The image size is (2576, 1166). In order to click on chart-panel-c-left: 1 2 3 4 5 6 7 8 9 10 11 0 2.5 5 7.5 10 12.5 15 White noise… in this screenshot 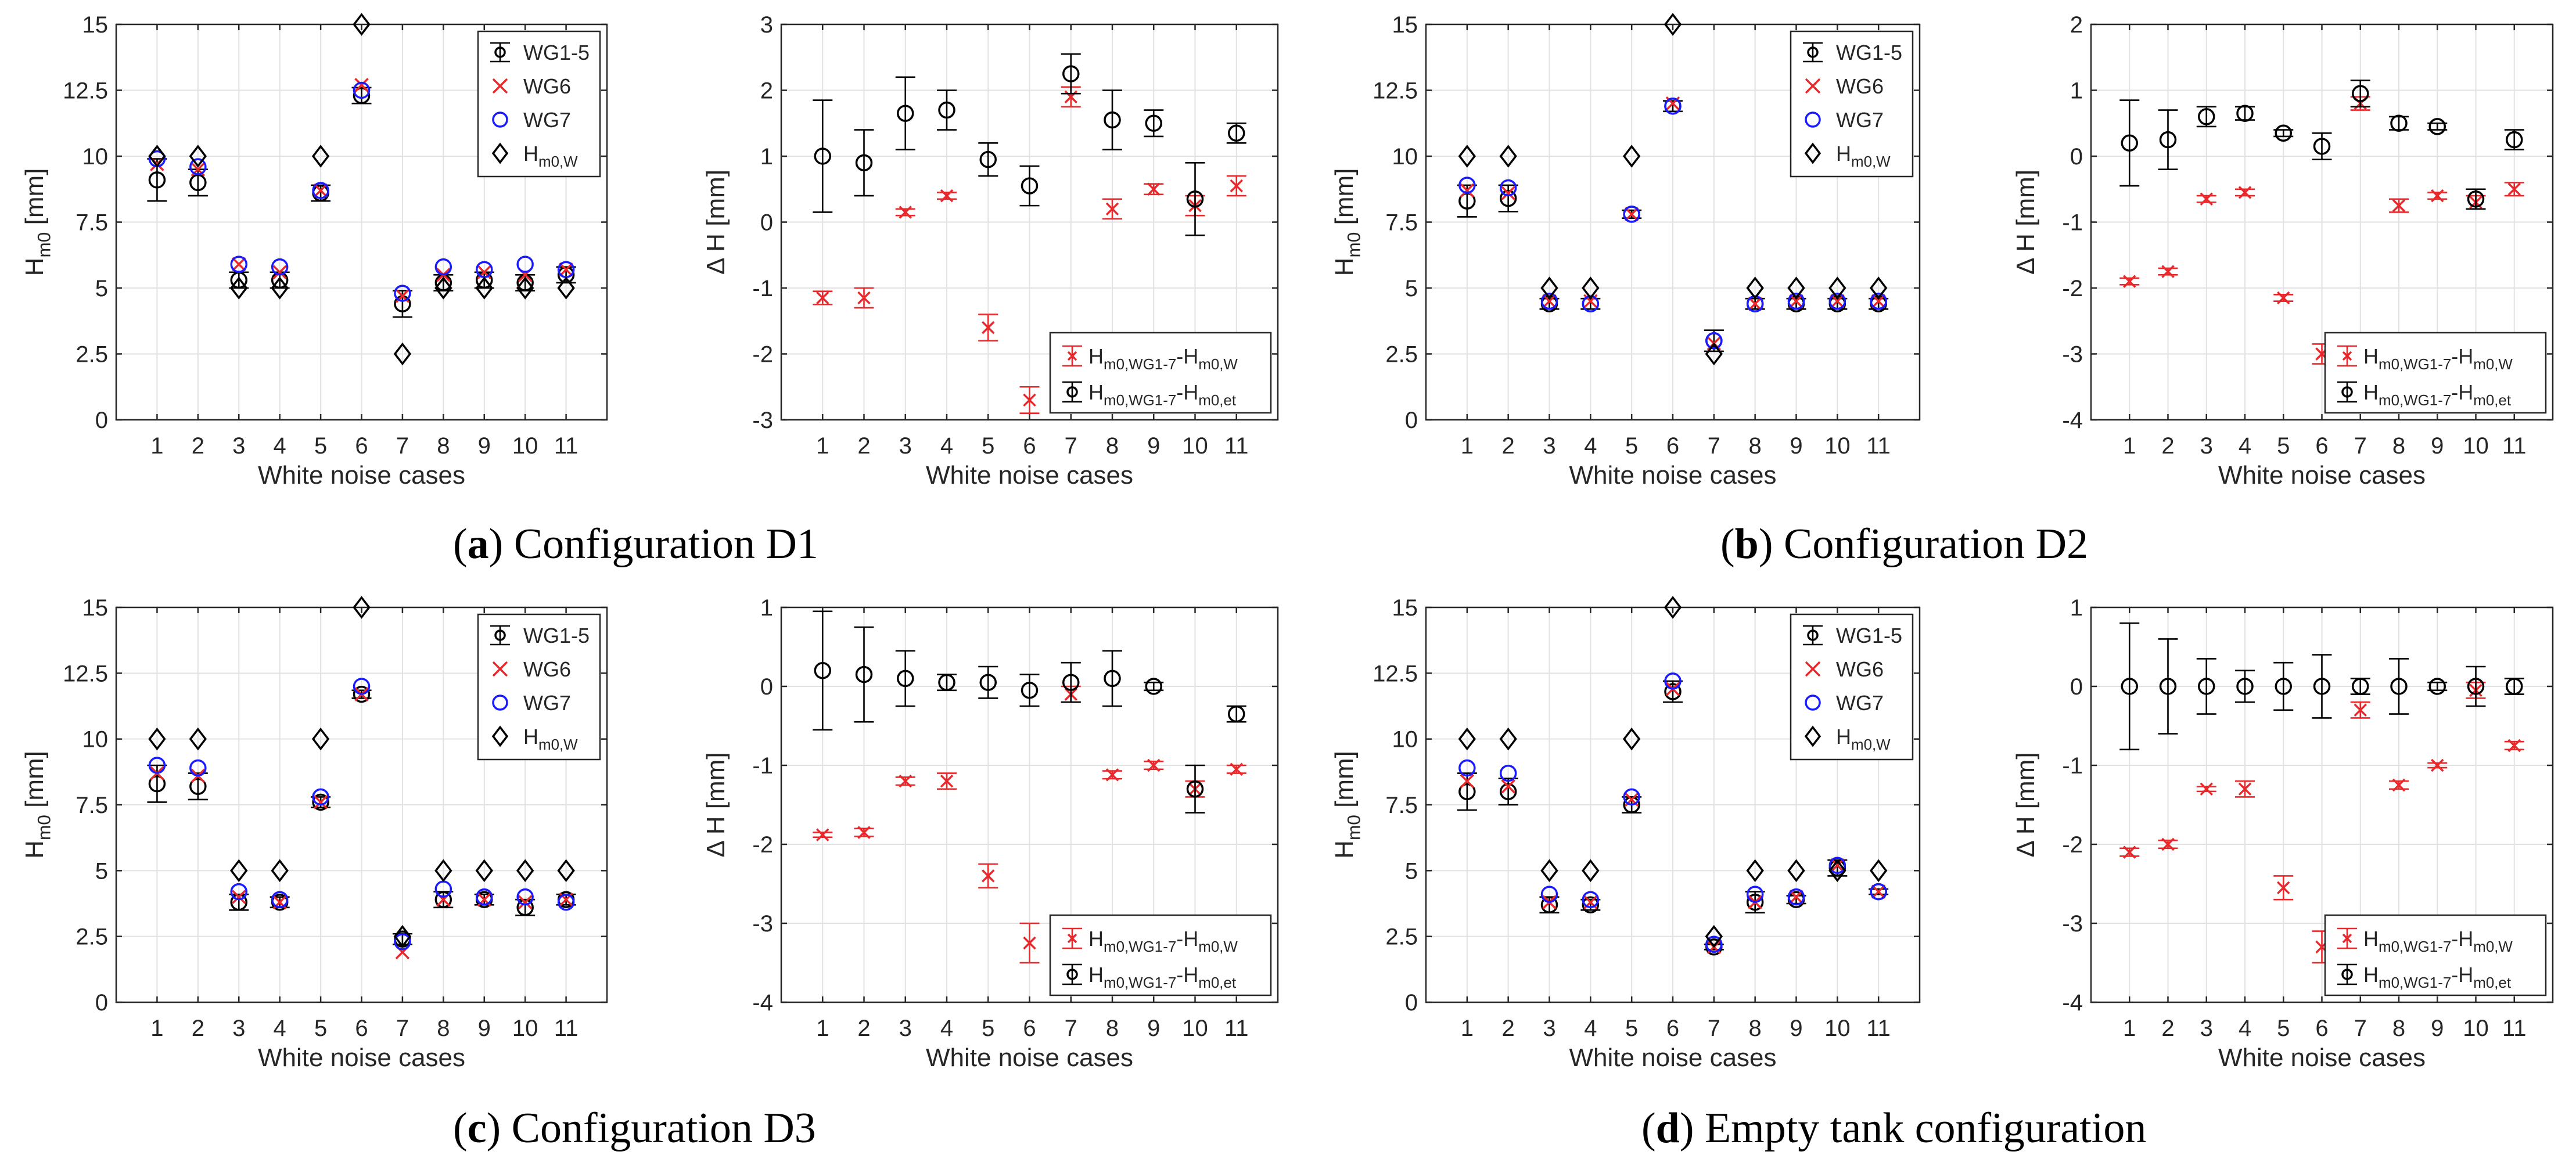, I will do `click(314, 834)`.